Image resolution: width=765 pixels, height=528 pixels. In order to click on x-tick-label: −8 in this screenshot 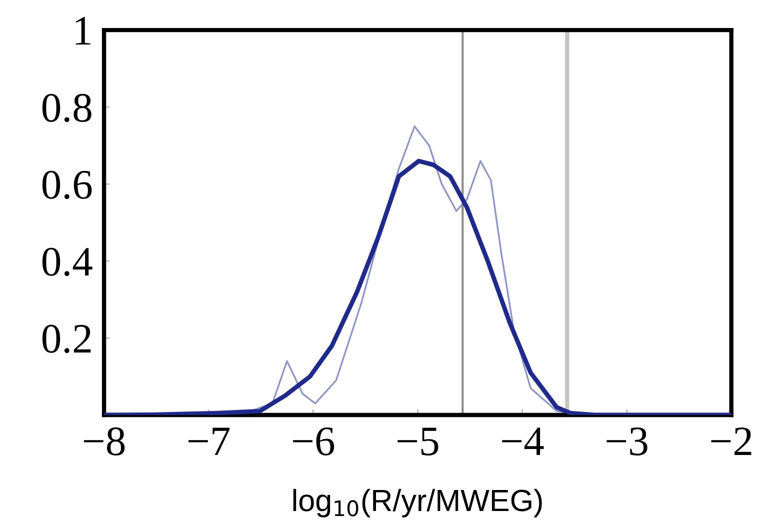, I will do `click(104, 441)`.